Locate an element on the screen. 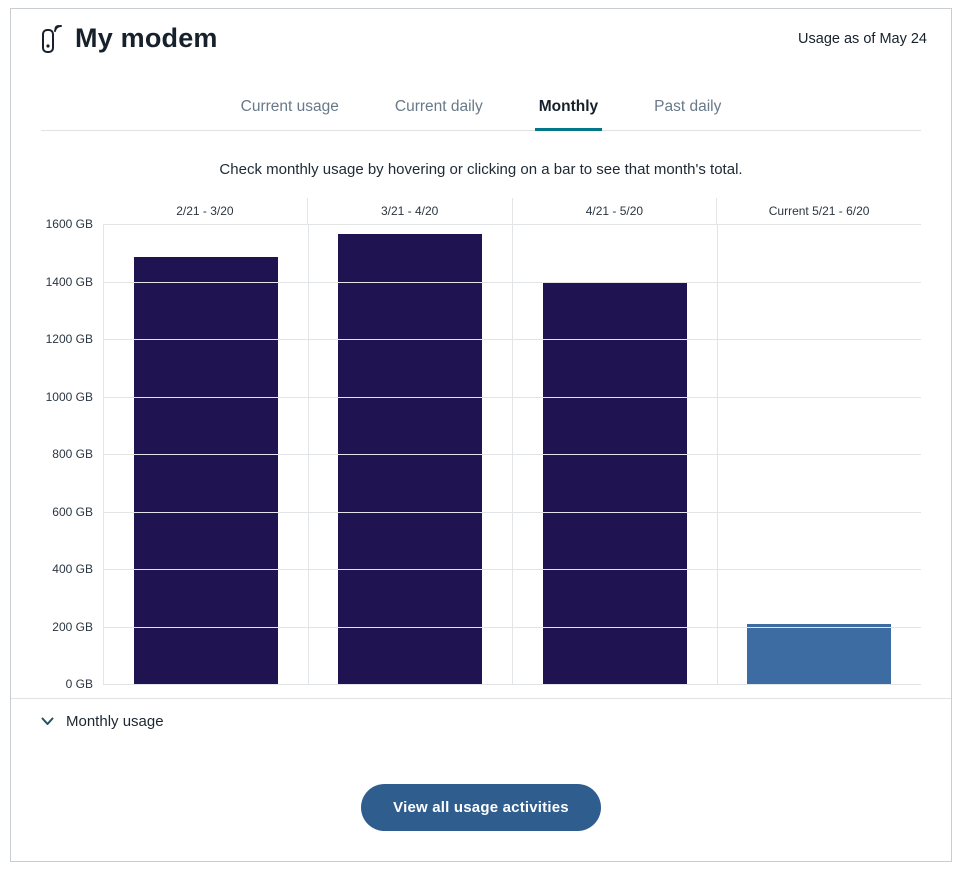 The image size is (962, 880). y-axis-tick-label: 1400 GB is located at coordinates (69, 281).